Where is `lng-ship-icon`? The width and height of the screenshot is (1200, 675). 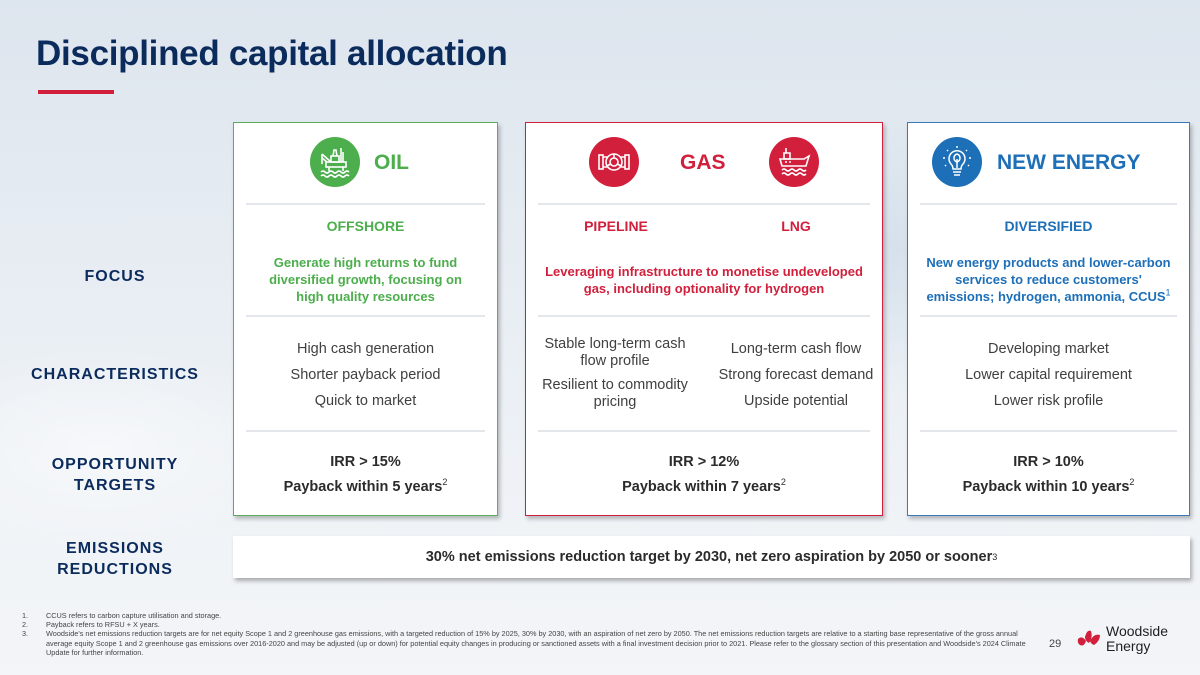
lng-ship-icon is located at coordinates (794, 162).